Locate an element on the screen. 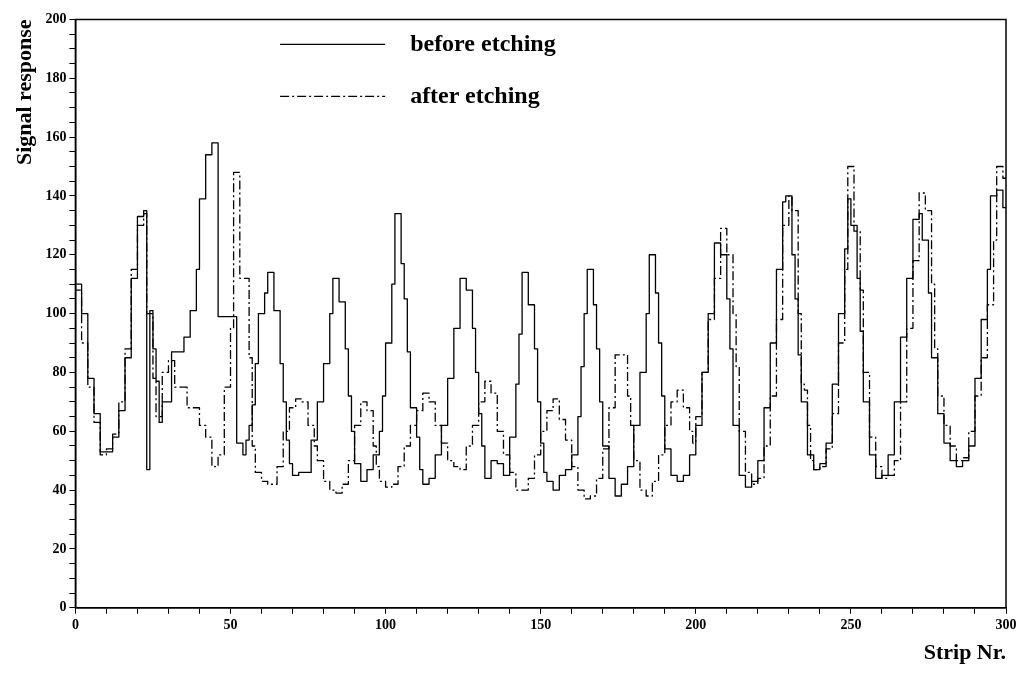 Image resolution: width=1028 pixels, height=679 pixels. x-tick-label: 300 is located at coordinates (1006, 624).